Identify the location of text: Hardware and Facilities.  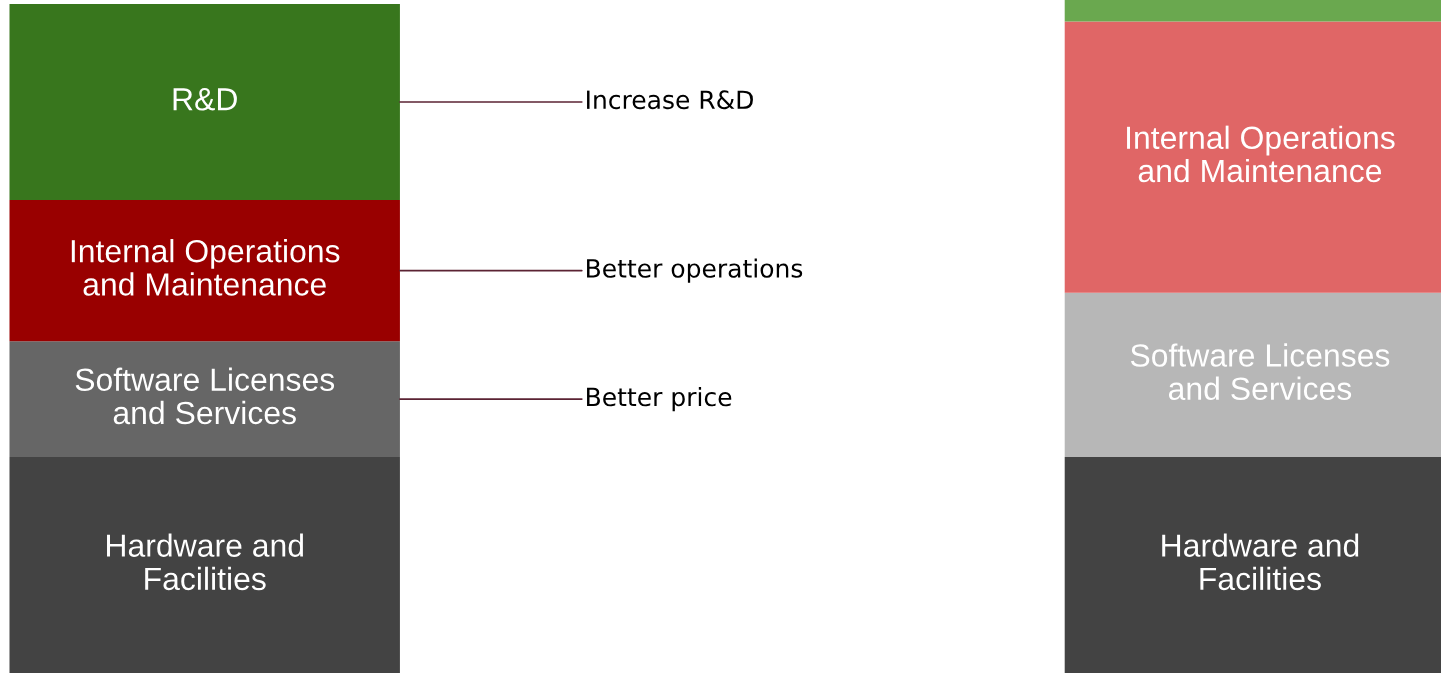
(1260, 562).